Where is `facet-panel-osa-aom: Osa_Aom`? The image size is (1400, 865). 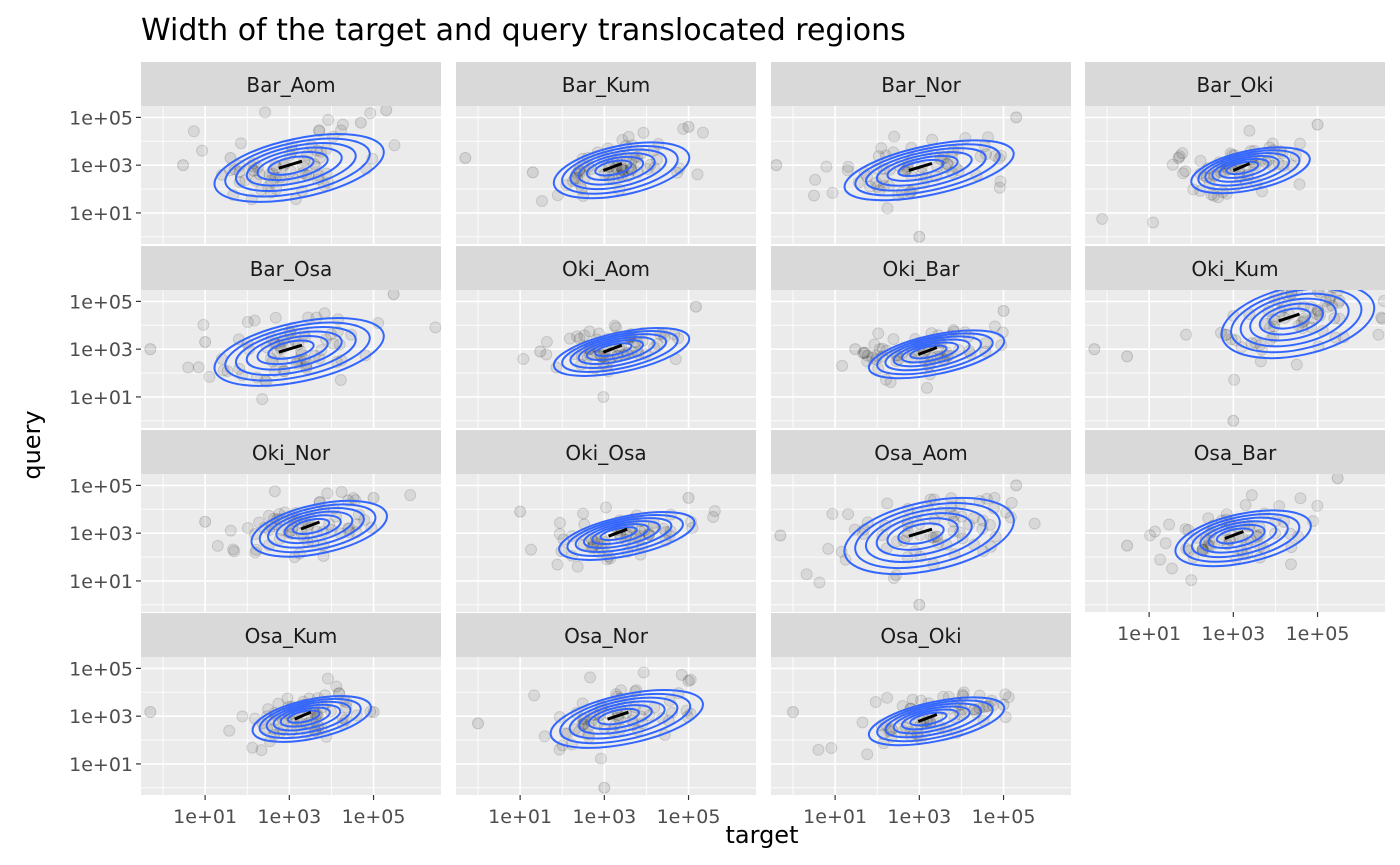
facet-panel-osa-aom: Osa_Aom is located at coordinates (921, 521).